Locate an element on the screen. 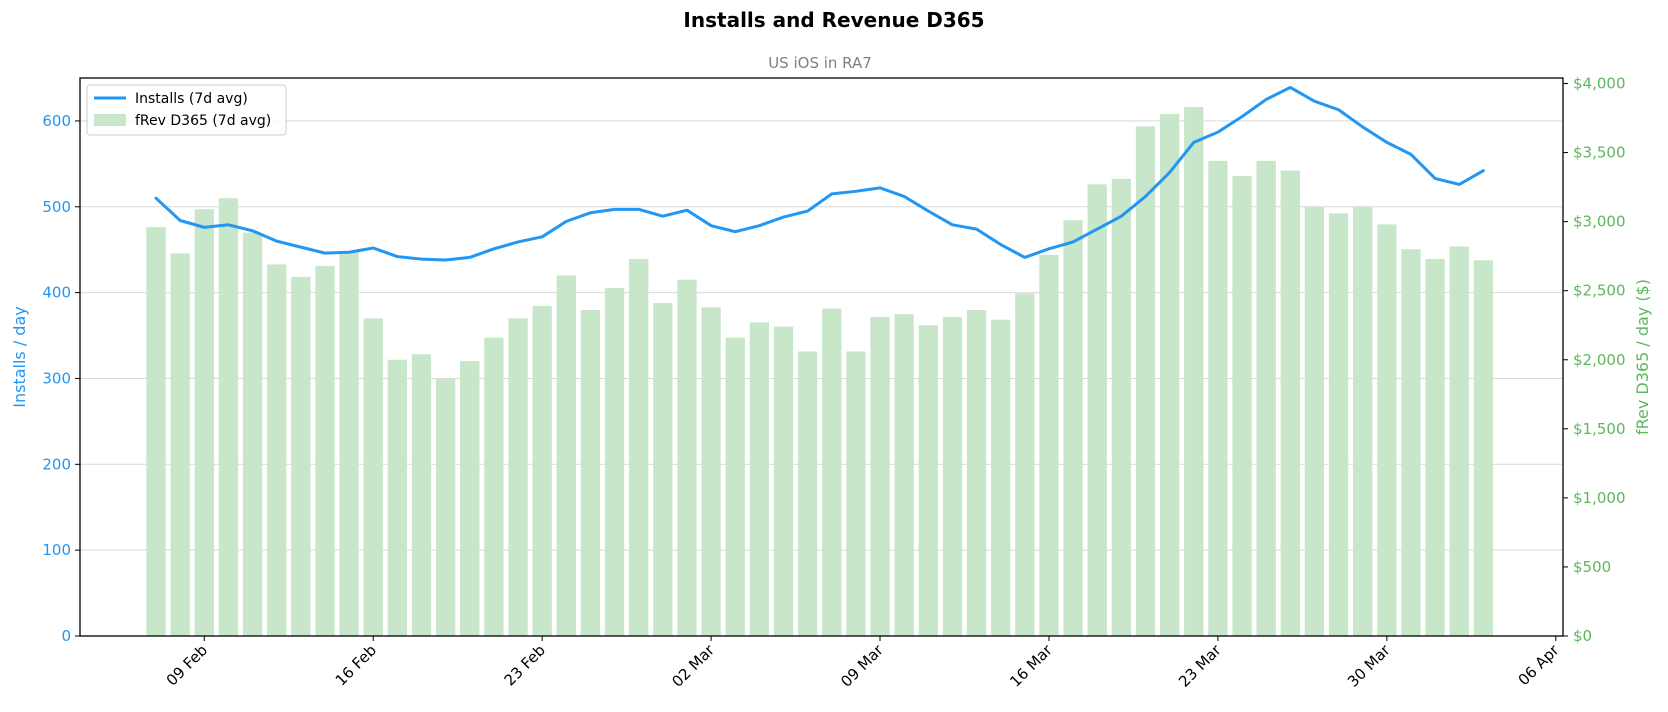 This screenshot has height=712, width=1668. x-tick-label: 09 Mar is located at coordinates (862, 666).